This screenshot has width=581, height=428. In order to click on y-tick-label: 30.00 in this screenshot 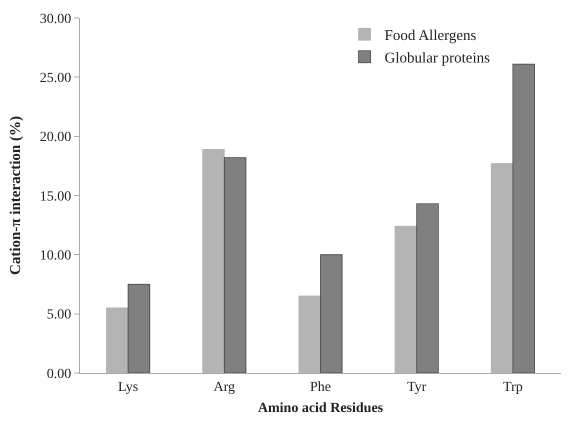, I will do `click(56, 19)`.